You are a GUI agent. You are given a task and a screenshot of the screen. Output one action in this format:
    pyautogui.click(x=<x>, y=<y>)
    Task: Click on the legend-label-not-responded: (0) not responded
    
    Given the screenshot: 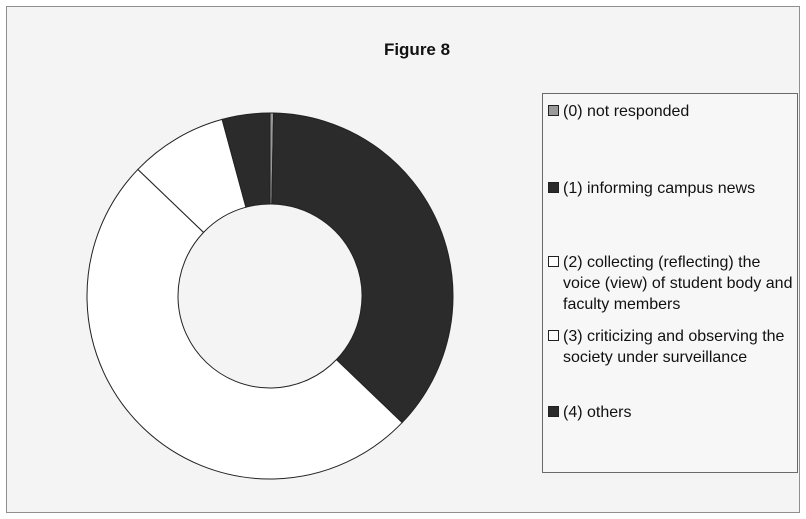 What is the action you would take?
    pyautogui.click(x=626, y=111)
    